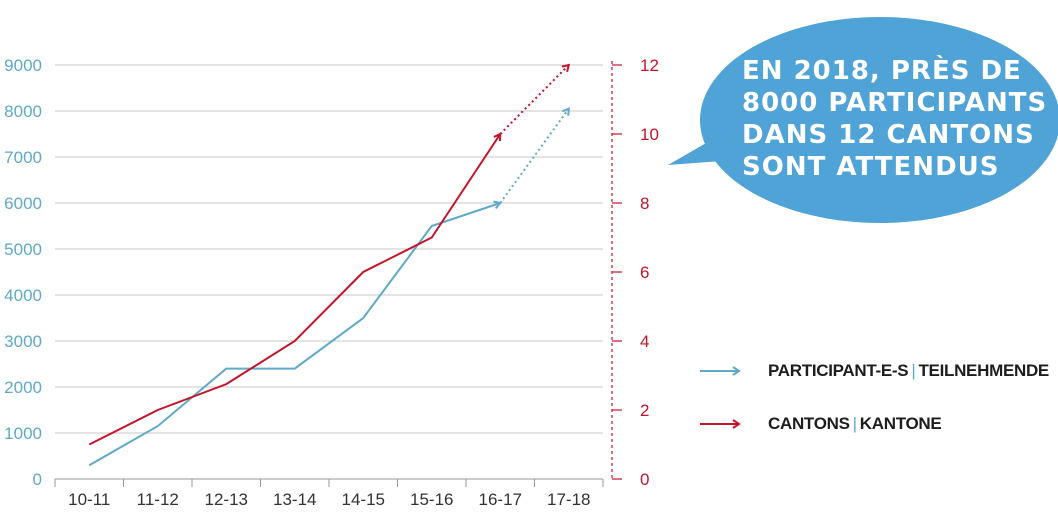  What do you see at coordinates (888, 135) in the screenshot?
I see `callout-line-3: DANS 12 CANTONS` at bounding box center [888, 135].